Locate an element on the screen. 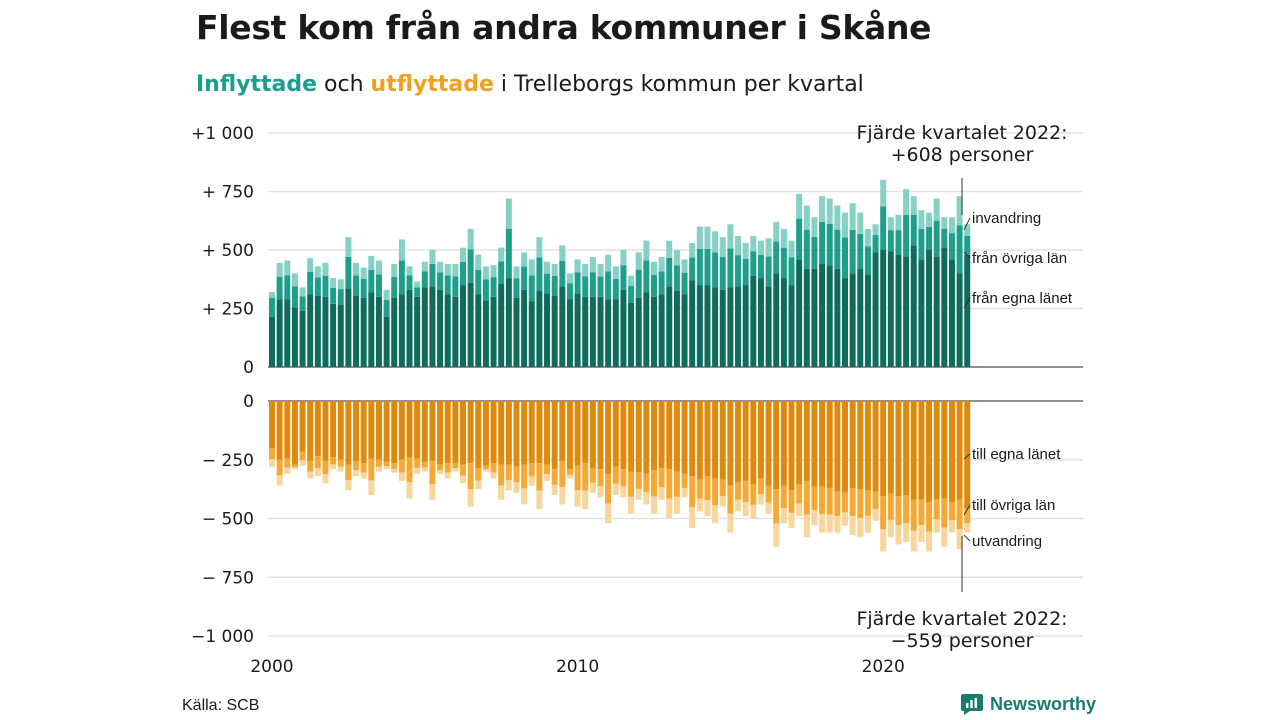 Image resolution: width=1280 pixels, height=720 pixels. y-tick-label-out: − 500 is located at coordinates (228, 520).